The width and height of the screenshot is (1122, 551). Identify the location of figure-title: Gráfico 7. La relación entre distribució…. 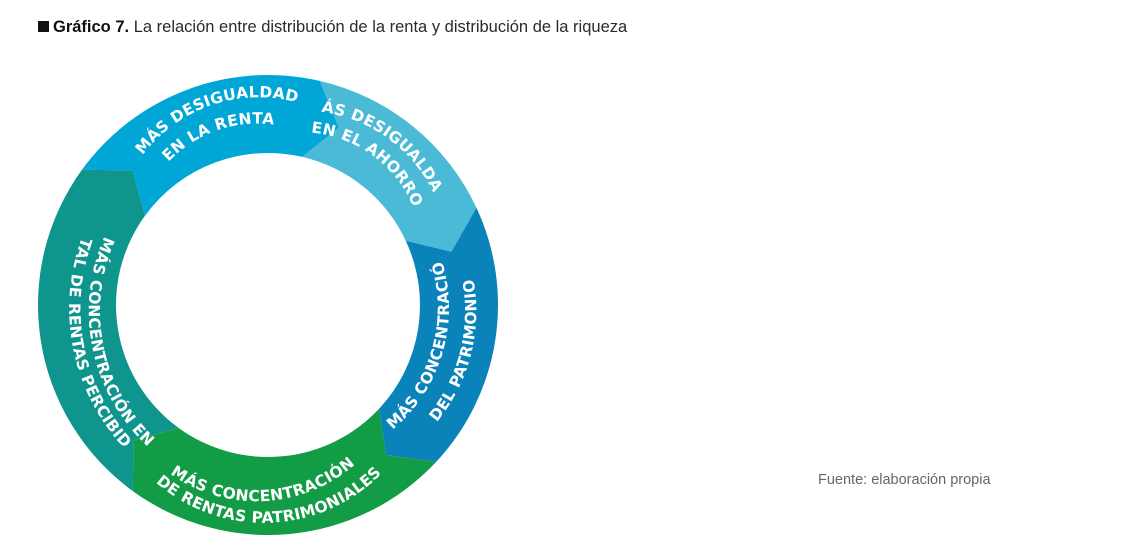
(332, 27).